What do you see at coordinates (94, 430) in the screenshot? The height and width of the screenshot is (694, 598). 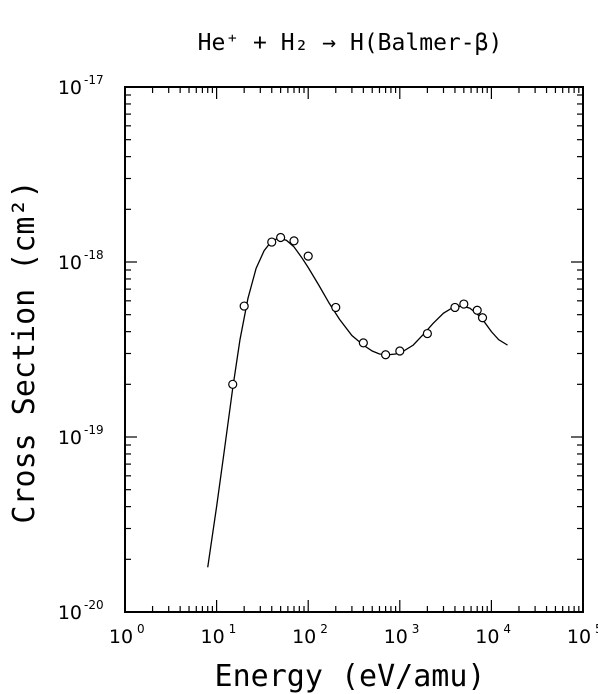 I see `y-tick-exponent: -19` at bounding box center [94, 430].